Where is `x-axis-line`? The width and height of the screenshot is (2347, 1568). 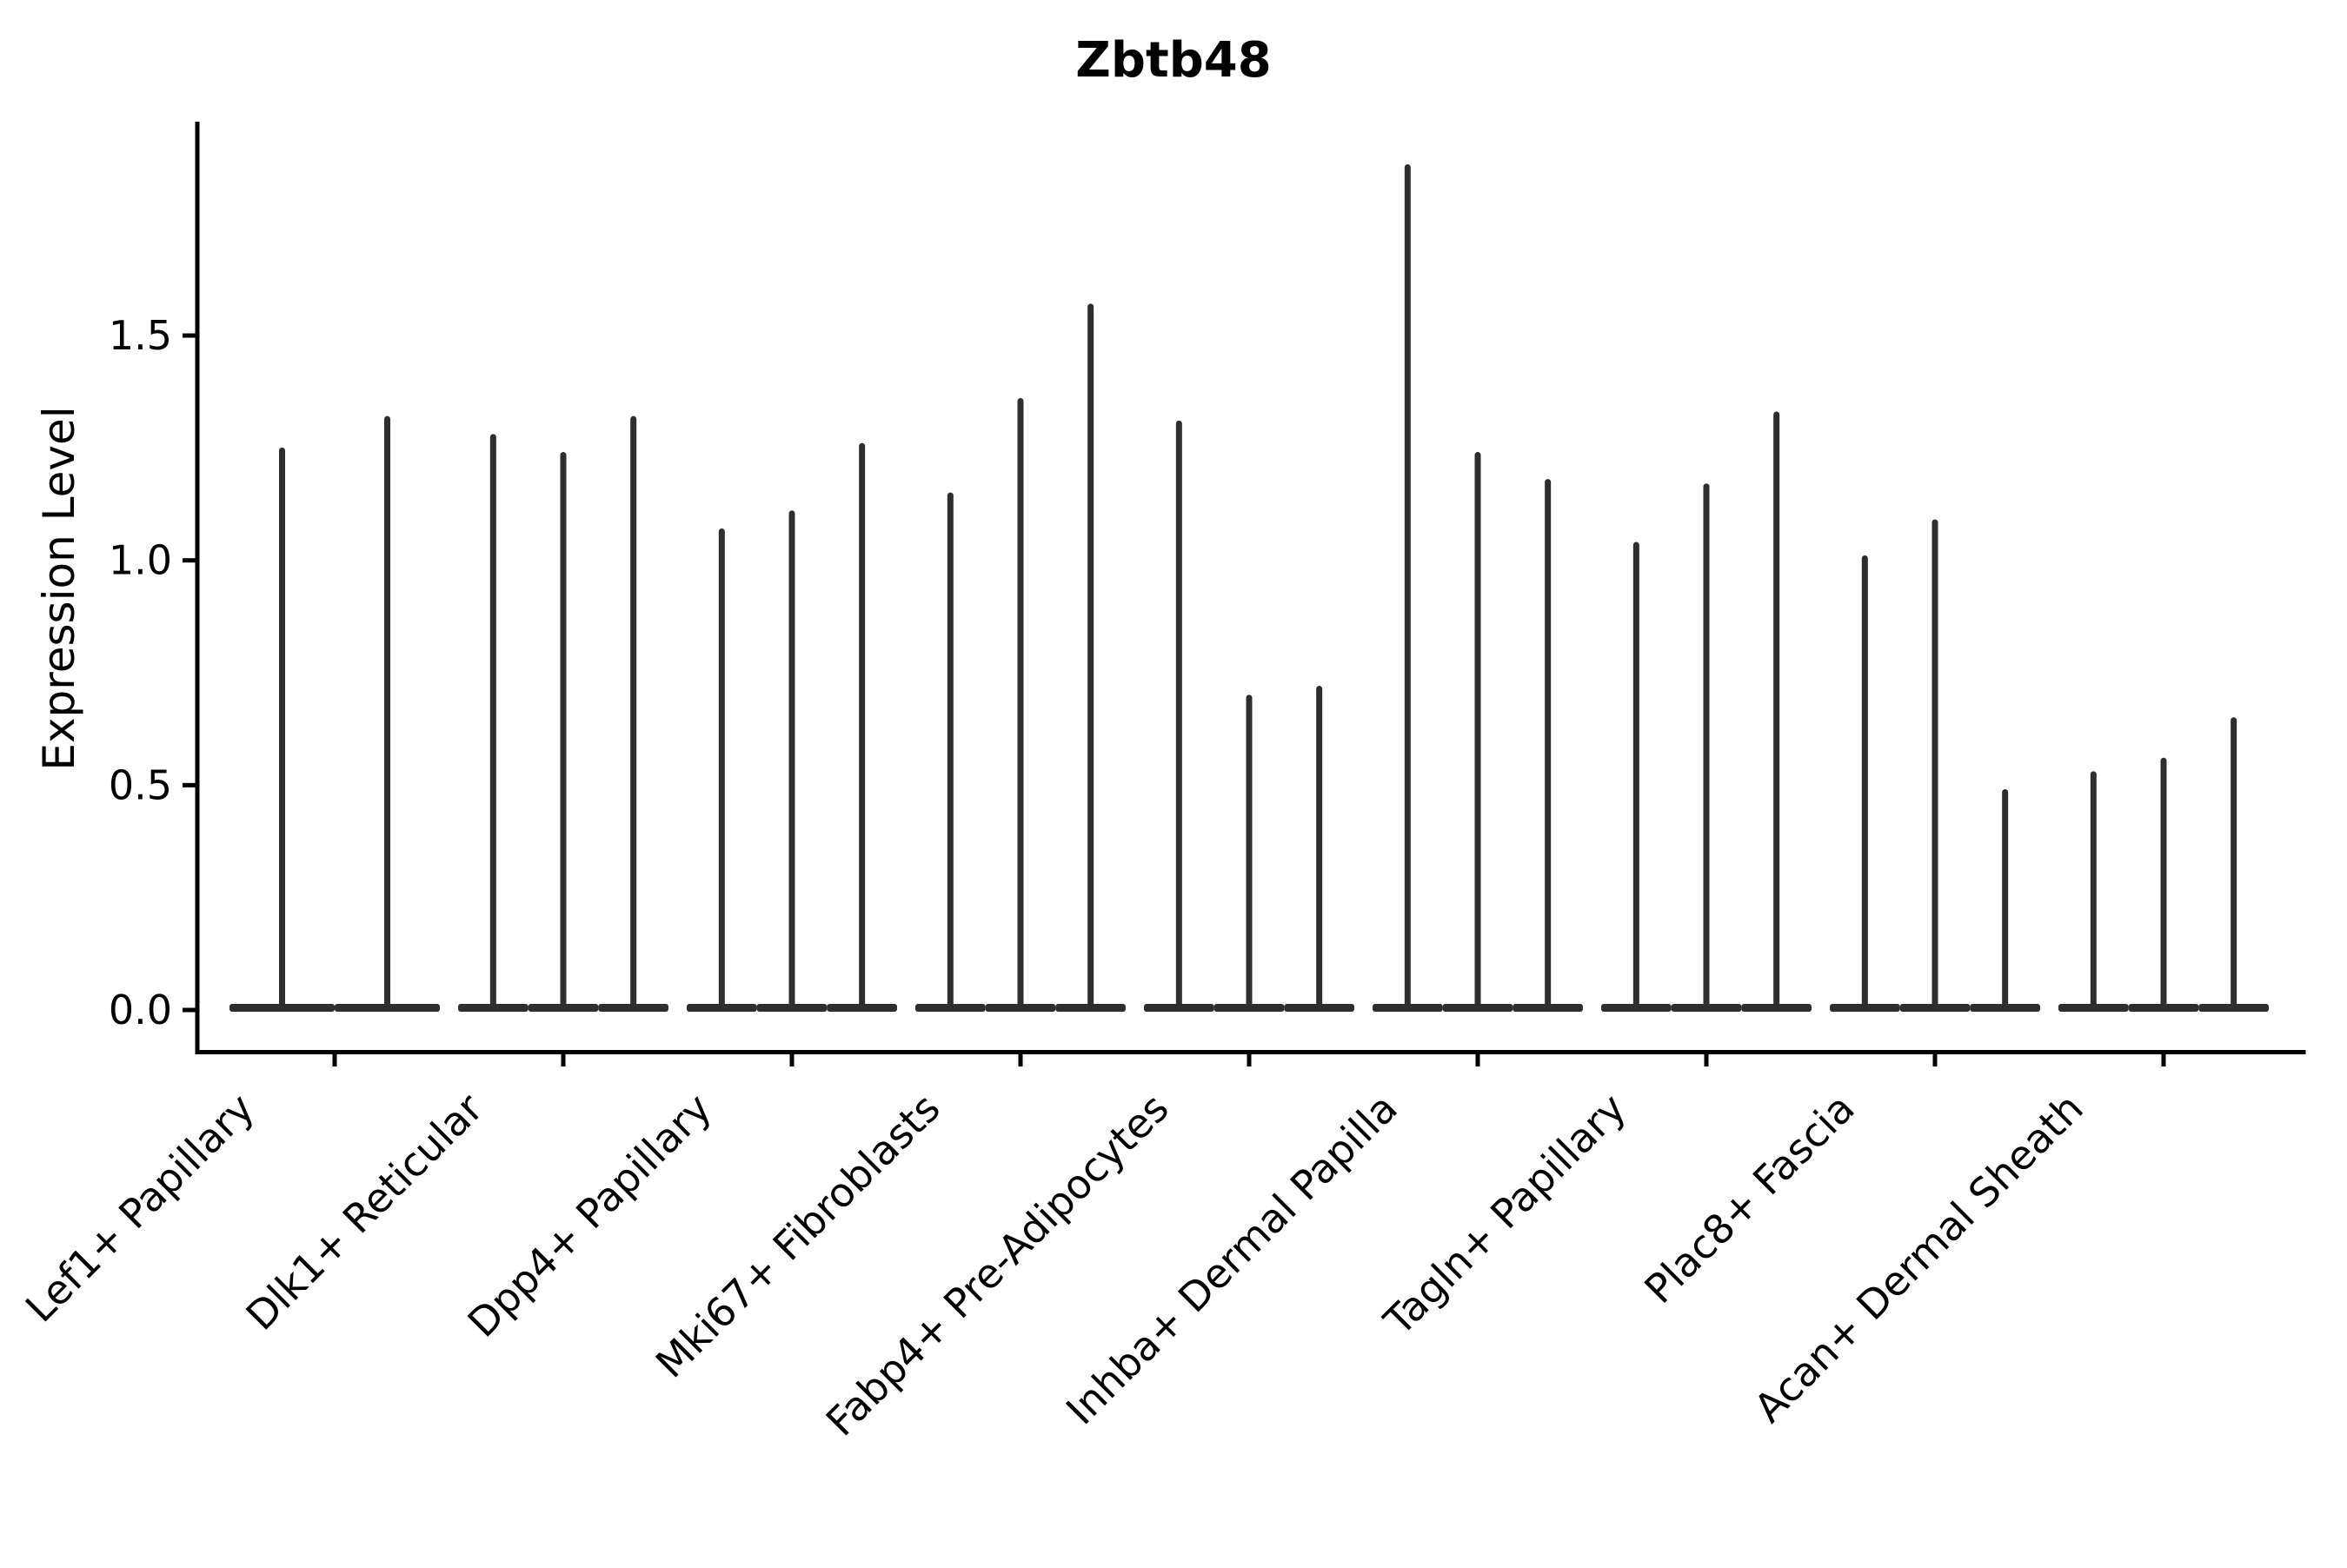 x-axis-line is located at coordinates (1250, 1052).